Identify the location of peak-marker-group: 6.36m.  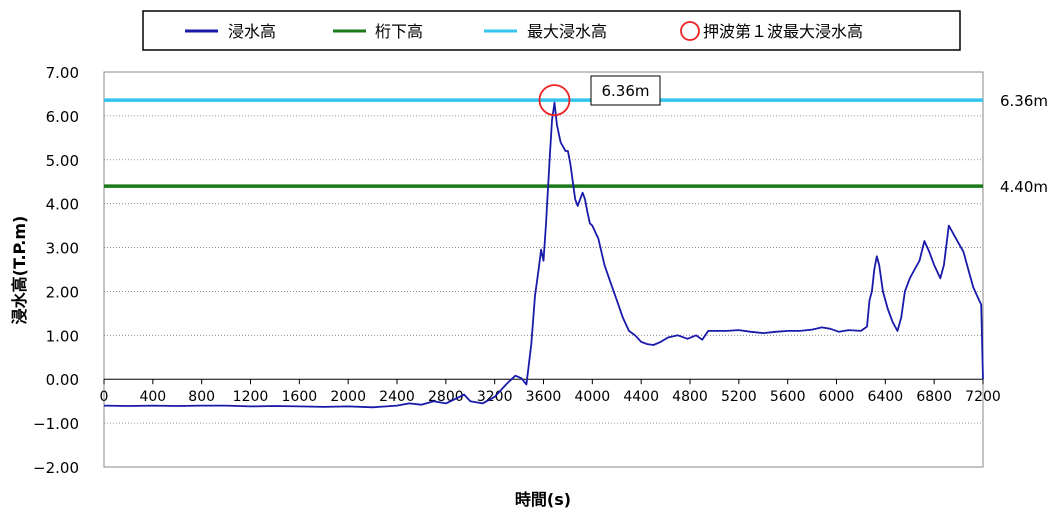
(599, 95).